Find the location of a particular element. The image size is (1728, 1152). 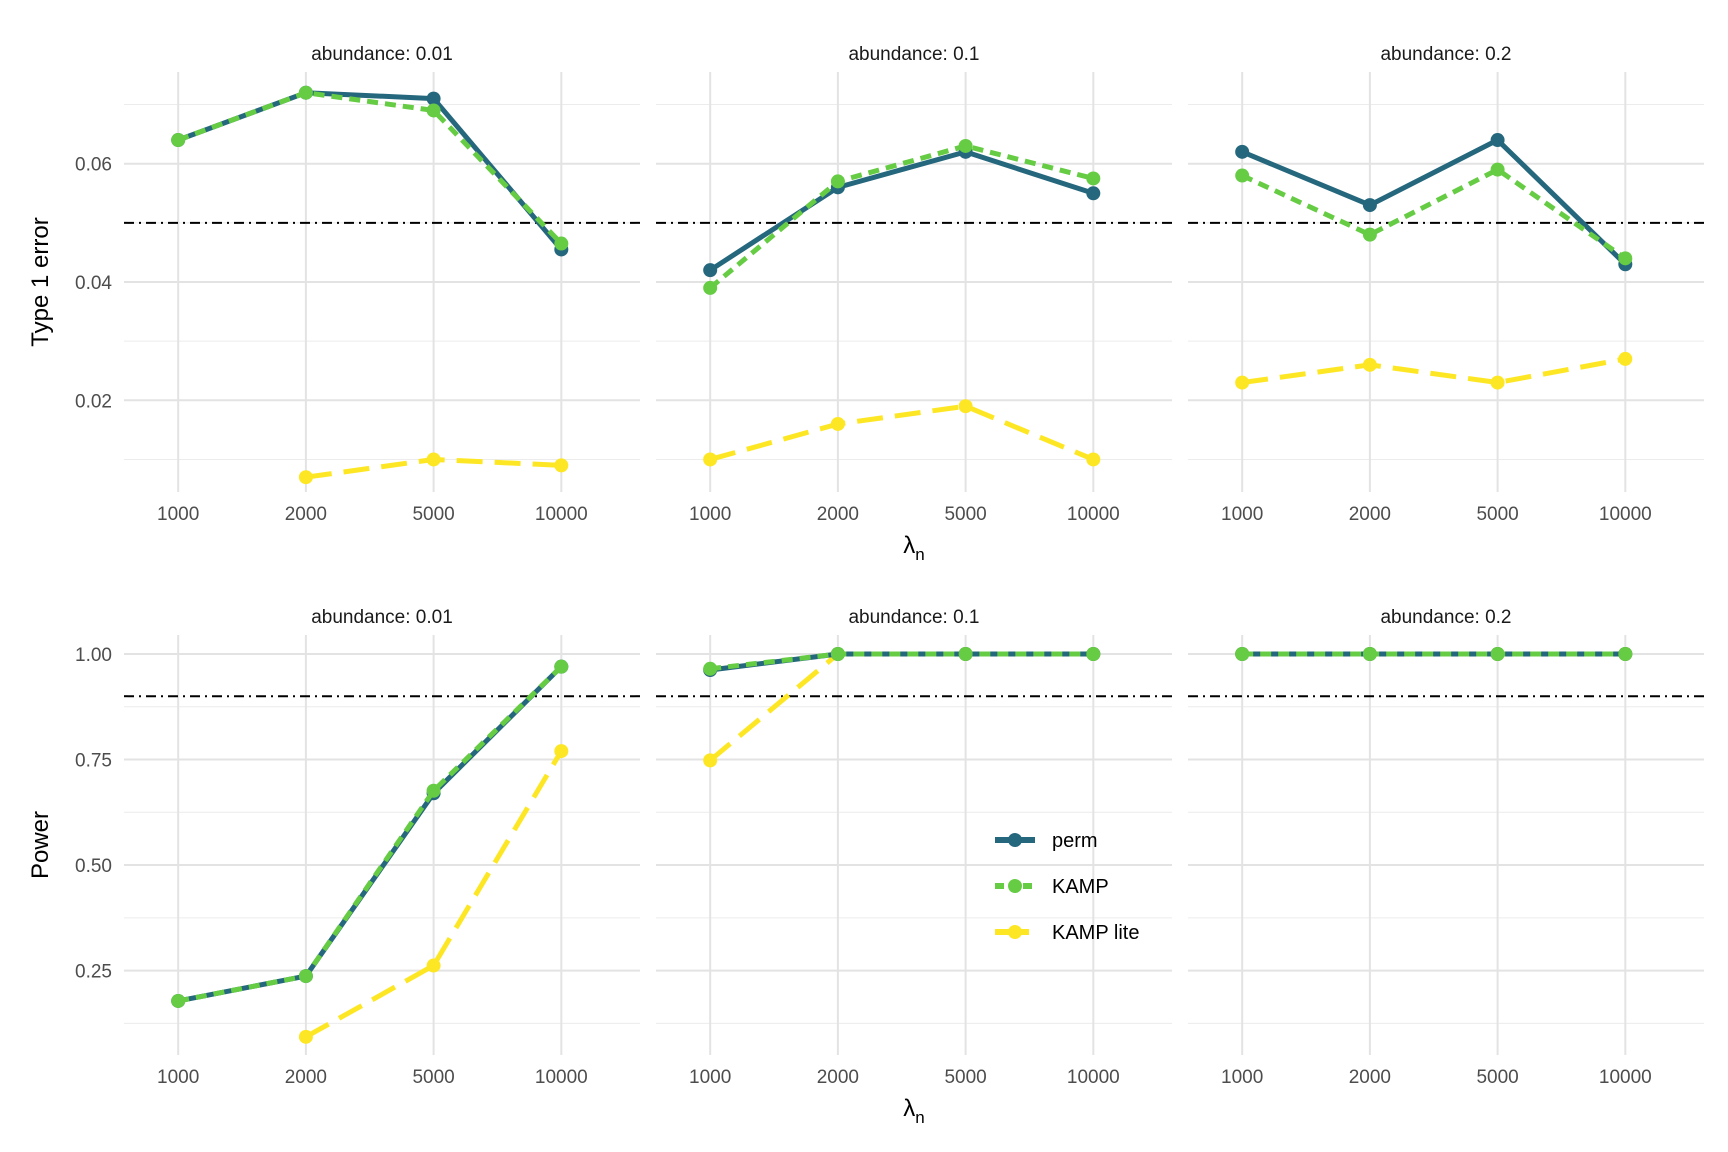

y-tick-label: 0.50 is located at coordinates (93, 866).